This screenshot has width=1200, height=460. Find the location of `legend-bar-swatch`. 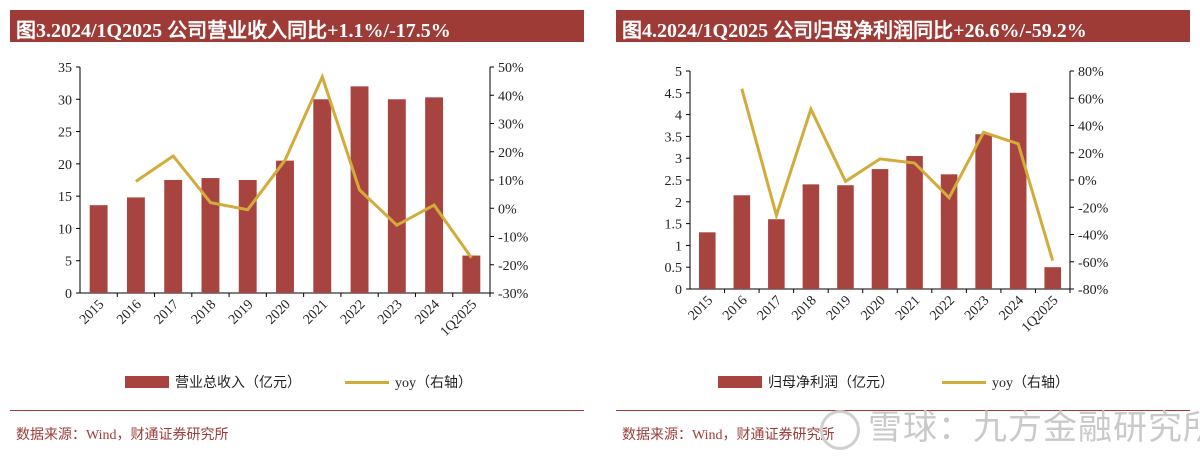

legend-bar-swatch is located at coordinates (740, 382).